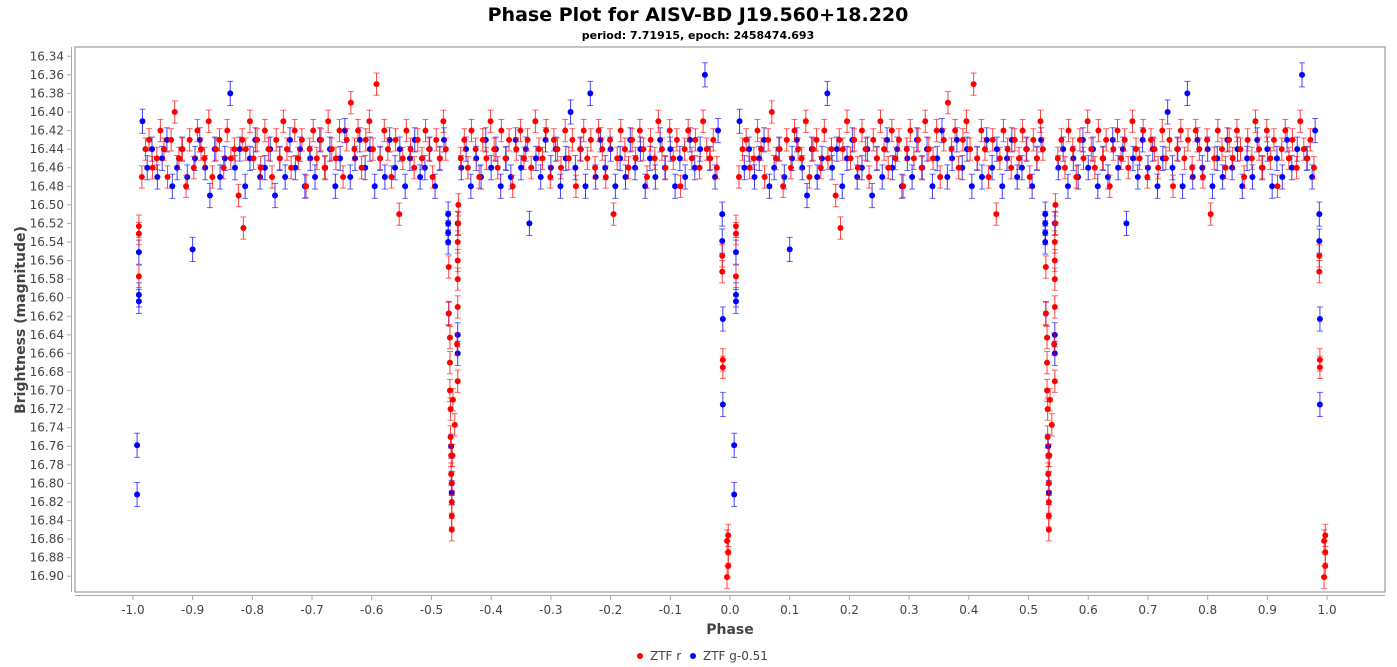  Describe the element at coordinates (47, 75) in the screenshot. I see `y-tick-label: 16.36` at that location.